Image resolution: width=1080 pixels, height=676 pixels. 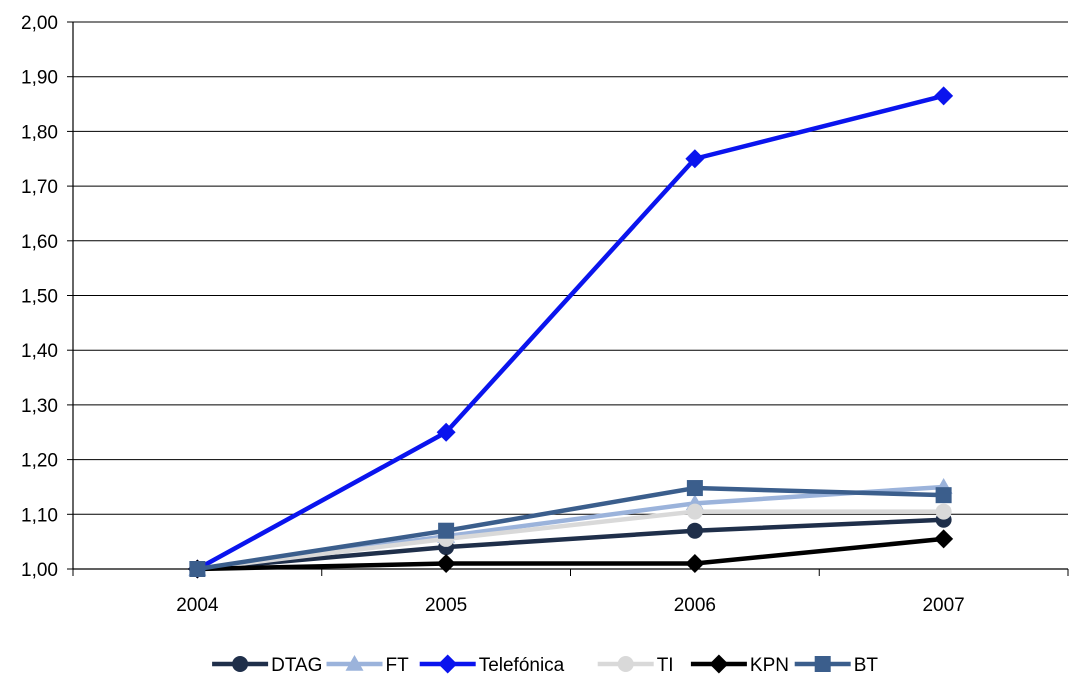 I want to click on x-tick-label: 2006, so click(x=695, y=605).